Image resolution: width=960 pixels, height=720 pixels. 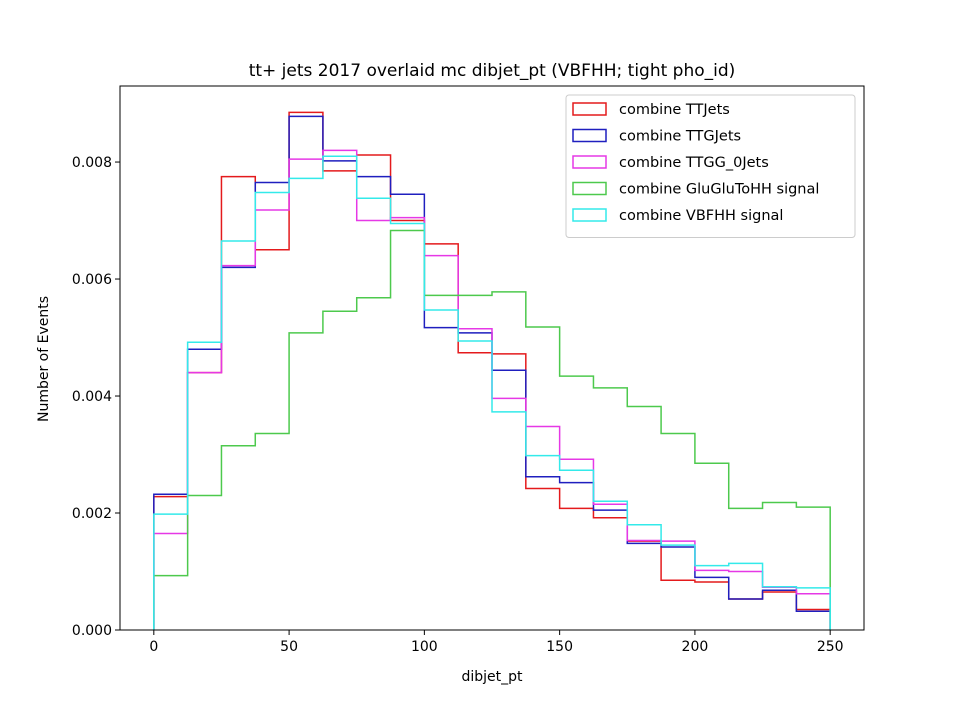 I want to click on y-tick-label: 0.006, so click(x=92, y=280).